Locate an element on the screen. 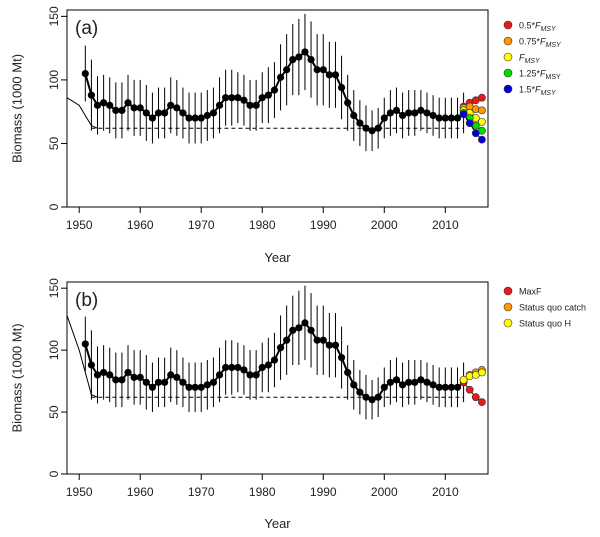 The height and width of the screenshot is (537, 600). x-tick-label: 2000 is located at coordinates (384, 225).